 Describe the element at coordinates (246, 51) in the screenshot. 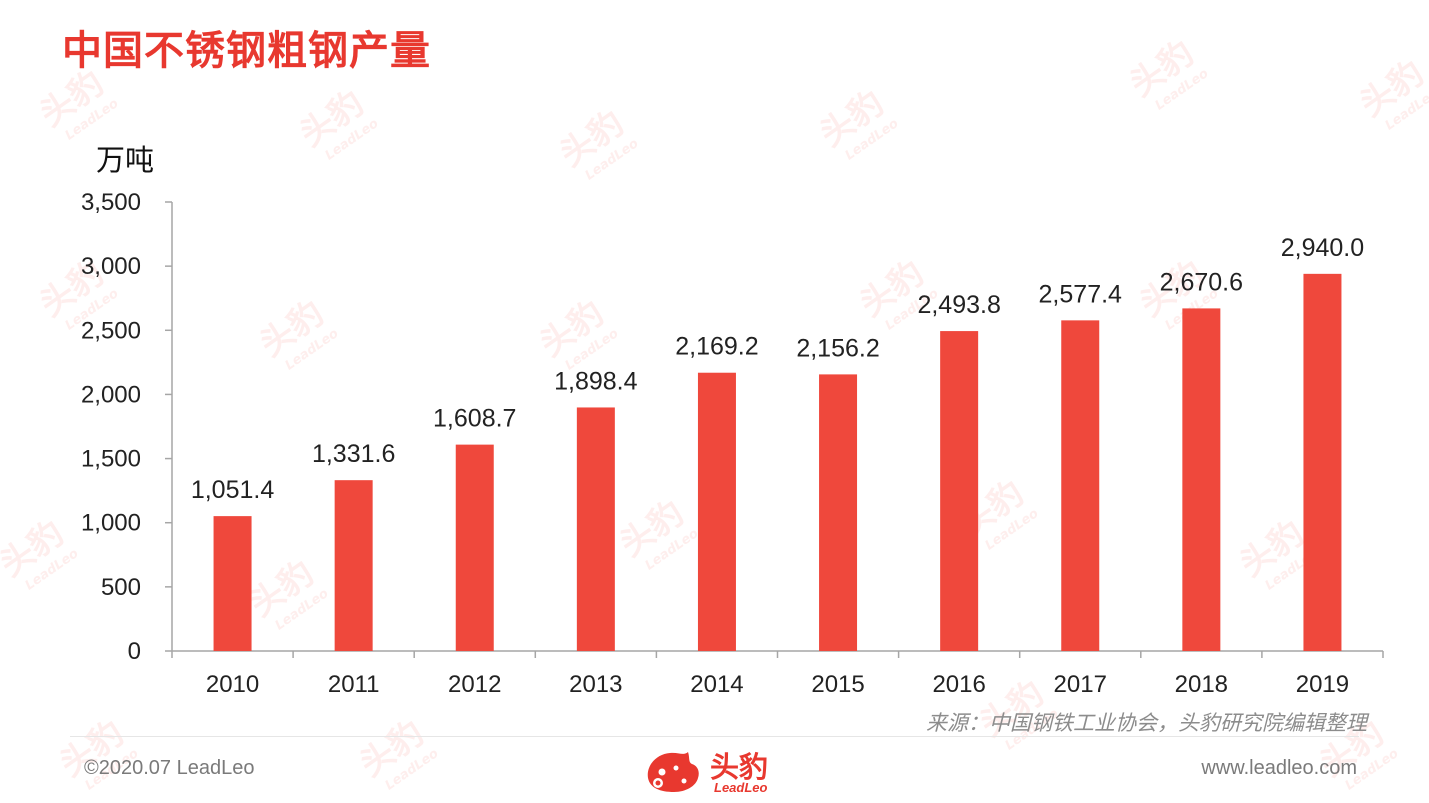

I see `page-title: 中国不锈钢粗钢产量` at that location.